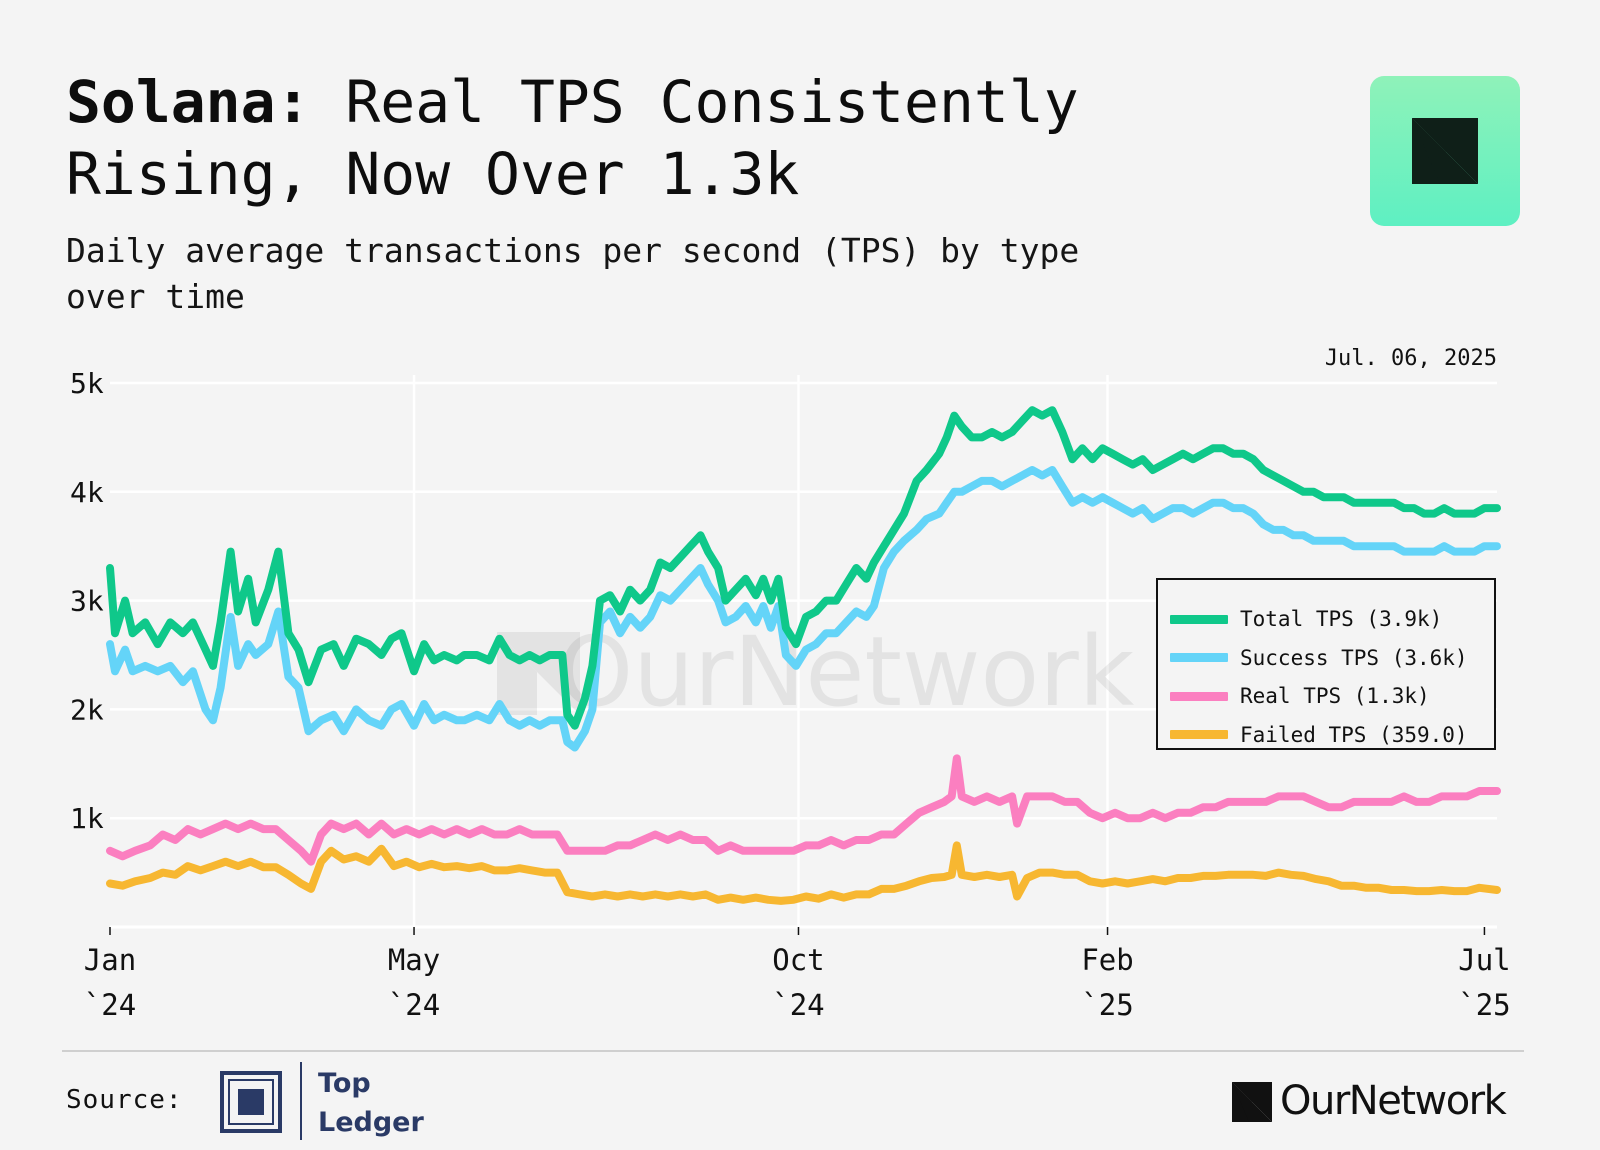  What do you see at coordinates (188, 102) in the screenshot?
I see `title-lead: Solana:` at bounding box center [188, 102].